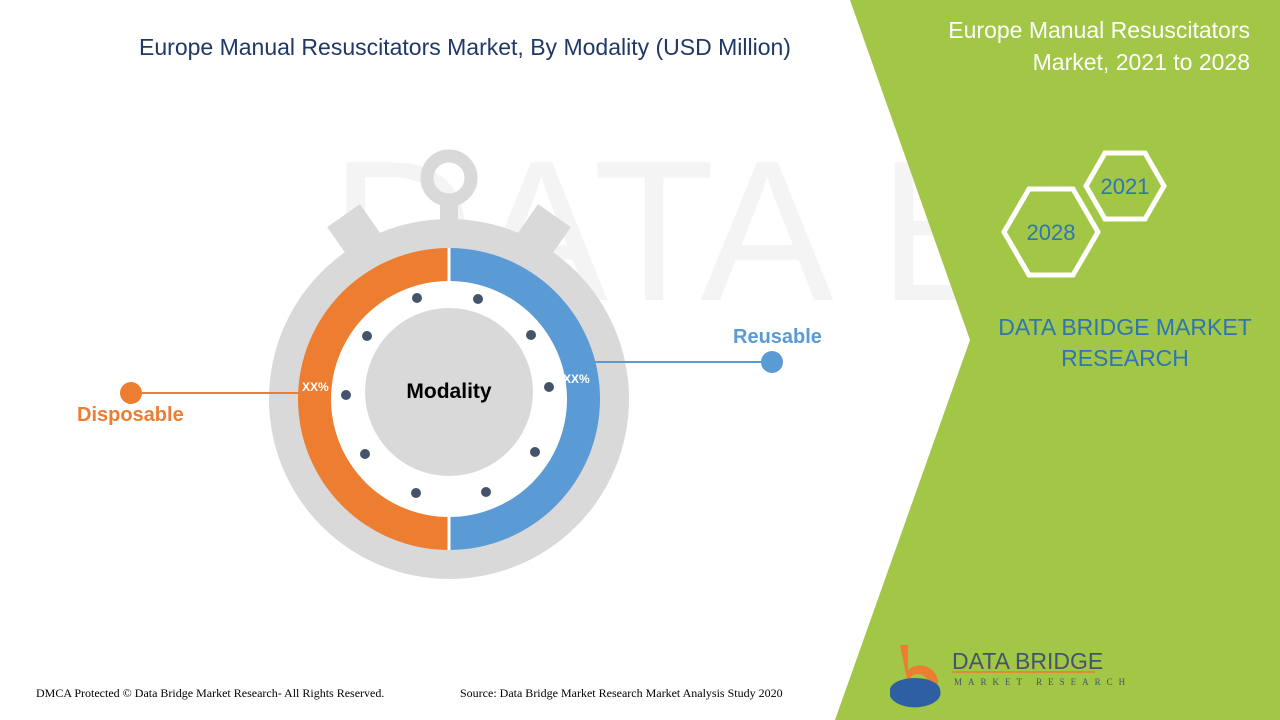 The image size is (1280, 720). Describe the element at coordinates (1141, 62) in the screenshot. I see `side-title-line2: Market, 2021 to 2028` at that location.